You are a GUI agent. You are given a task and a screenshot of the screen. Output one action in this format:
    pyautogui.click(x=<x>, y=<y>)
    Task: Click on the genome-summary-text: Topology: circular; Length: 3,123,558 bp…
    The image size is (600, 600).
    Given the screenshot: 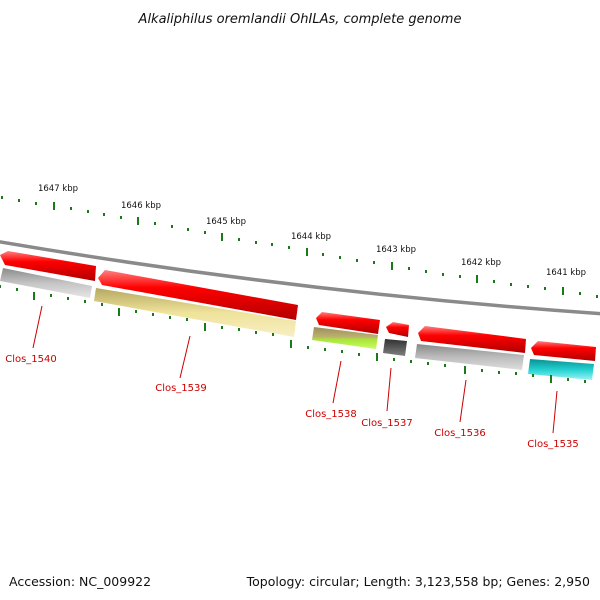 What is the action you would take?
    pyautogui.click(x=418, y=581)
    